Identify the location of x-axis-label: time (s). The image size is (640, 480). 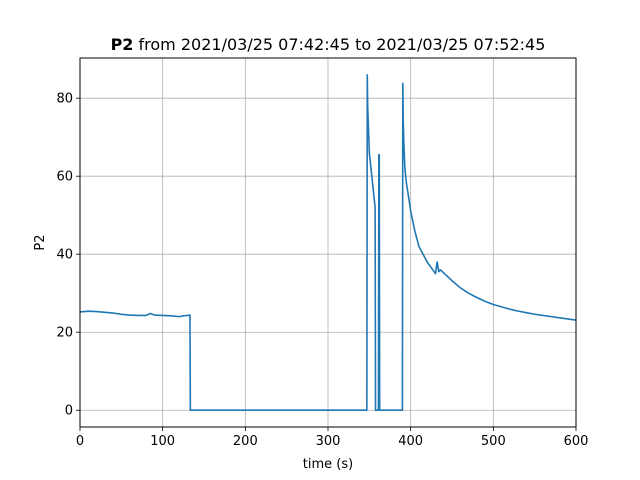
(328, 464).